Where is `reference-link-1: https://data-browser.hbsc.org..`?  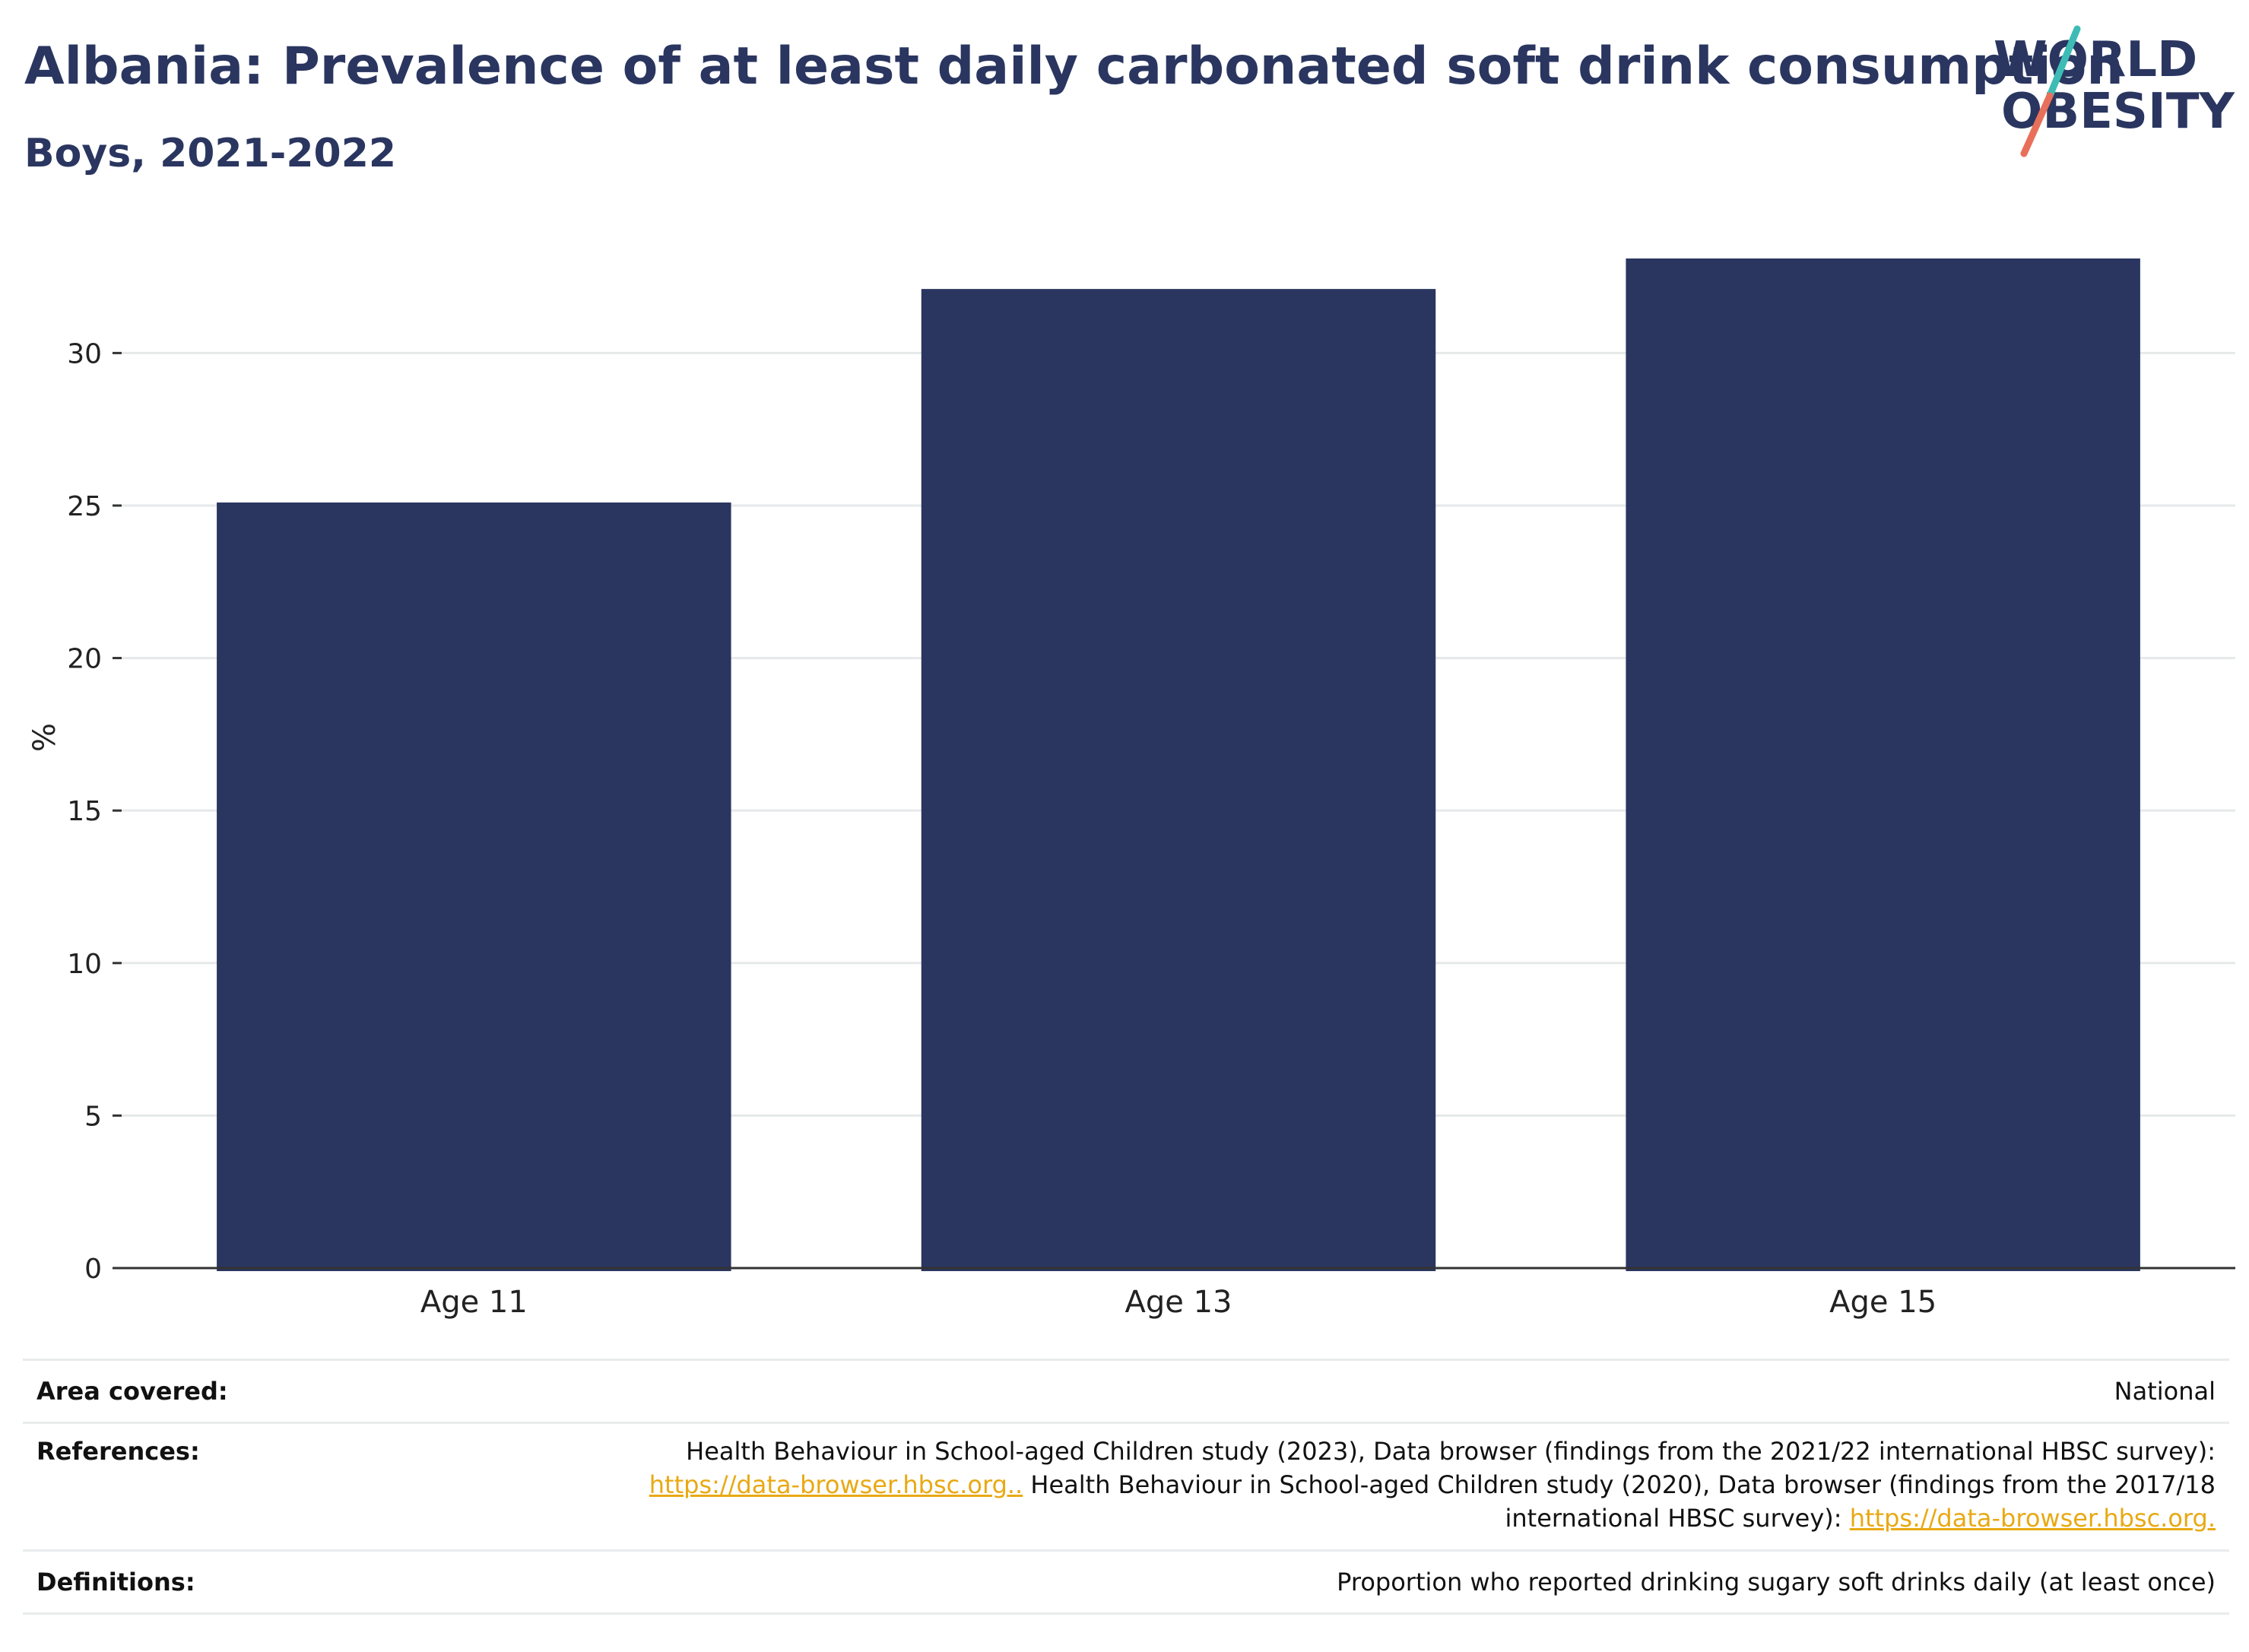 reference-link-1: https://data-browser.hbsc.org.. is located at coordinates (836, 1484).